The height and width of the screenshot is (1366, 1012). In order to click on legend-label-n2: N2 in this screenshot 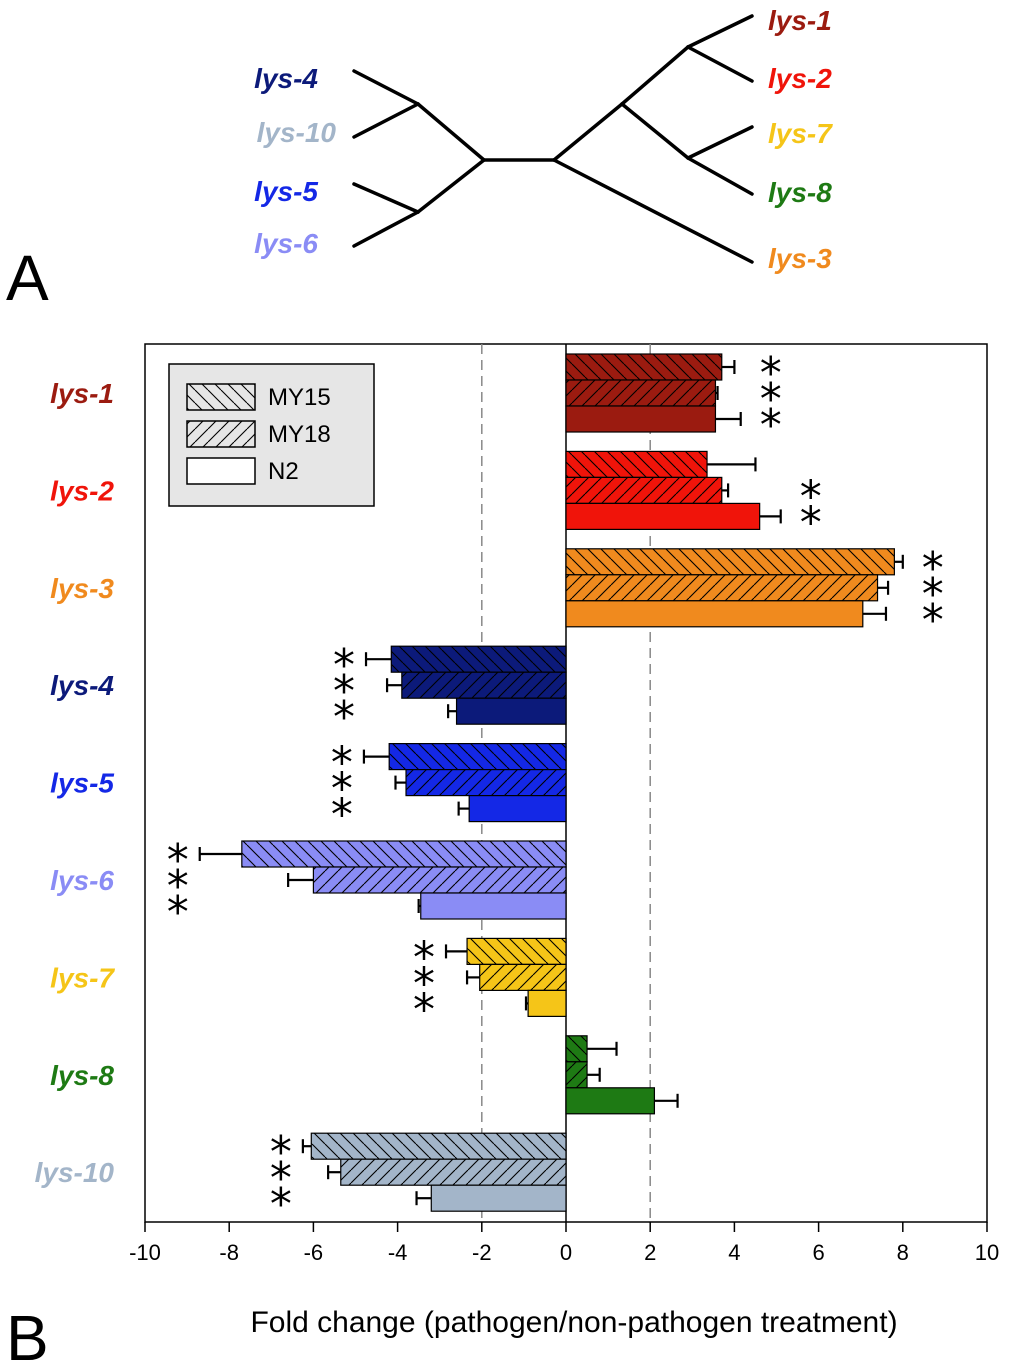, I will do `click(283, 471)`.